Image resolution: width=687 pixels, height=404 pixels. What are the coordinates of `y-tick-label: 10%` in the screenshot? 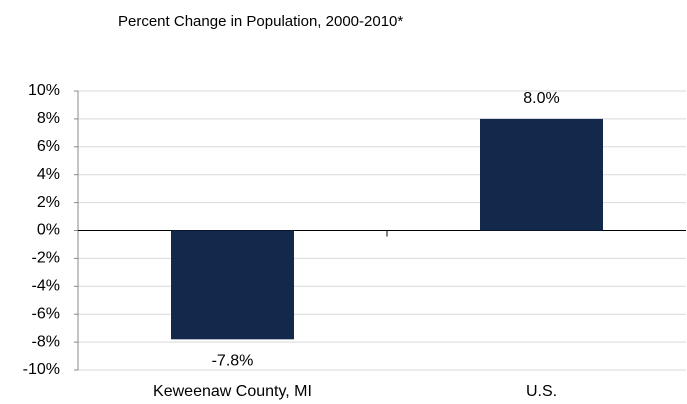 It's located at (44, 90).